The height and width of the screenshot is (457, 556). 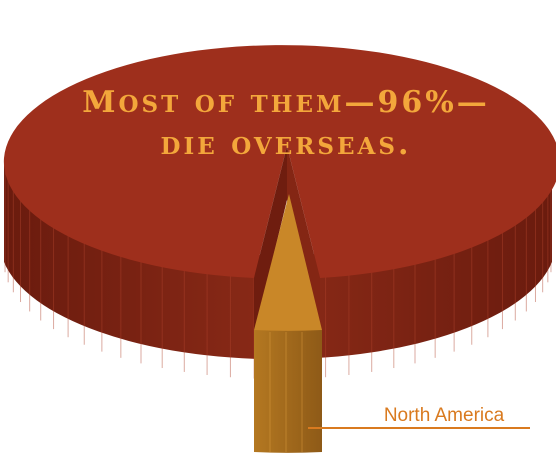 What do you see at coordinates (270, 241) in the screenshot?
I see `pie-gap-face-left` at bounding box center [270, 241].